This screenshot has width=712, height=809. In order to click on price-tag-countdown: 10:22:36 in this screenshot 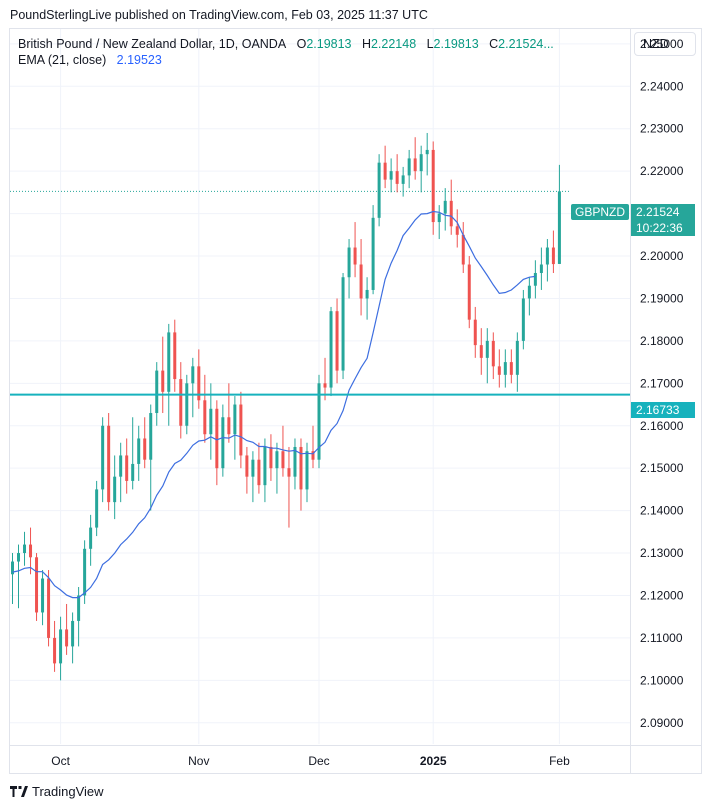, I will do `click(663, 228)`.